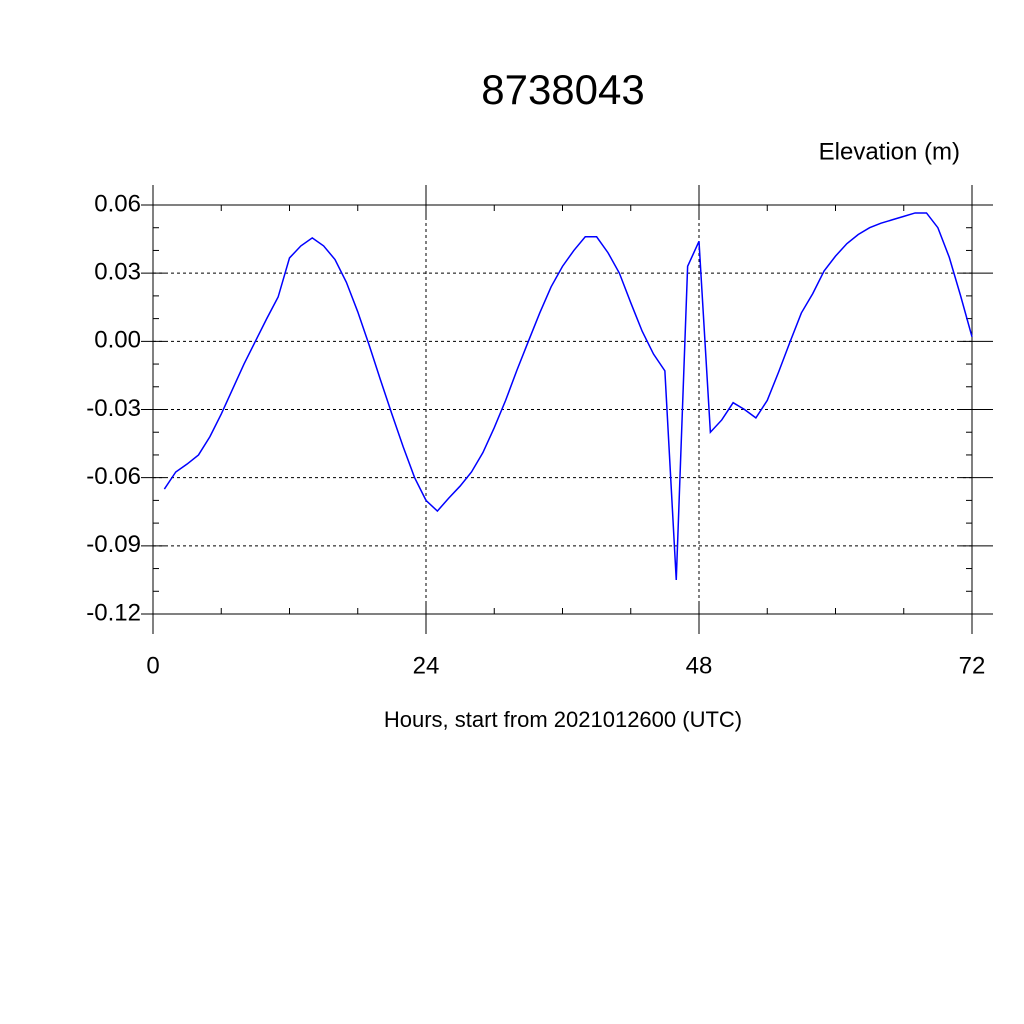  What do you see at coordinates (117, 203) in the screenshot?
I see `y-tick-label: 0.06` at bounding box center [117, 203].